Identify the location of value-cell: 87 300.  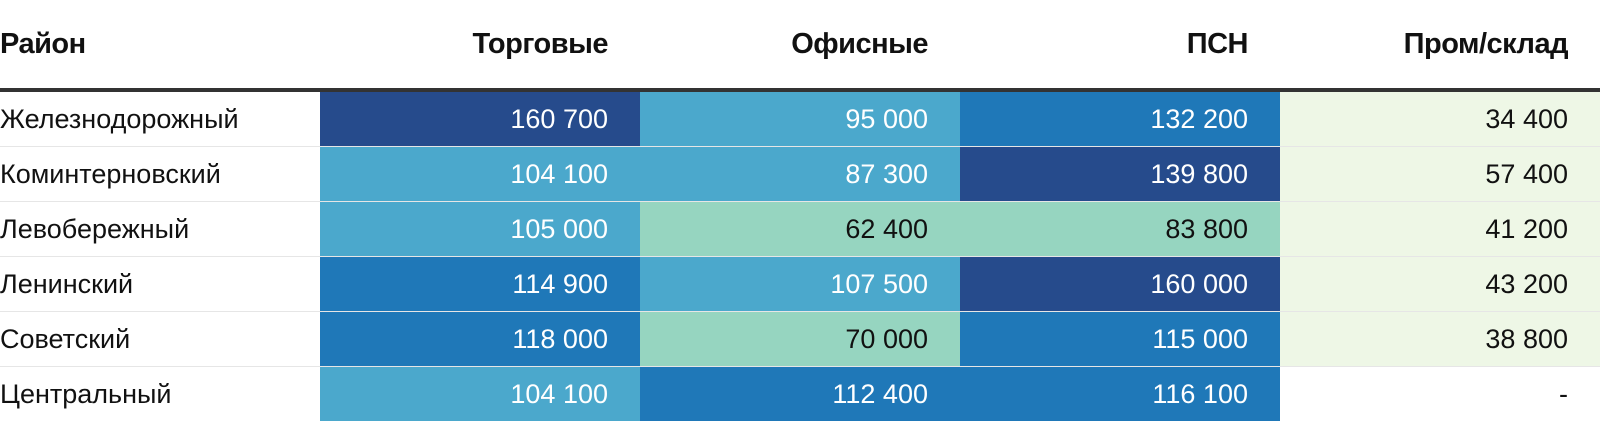
(800, 174).